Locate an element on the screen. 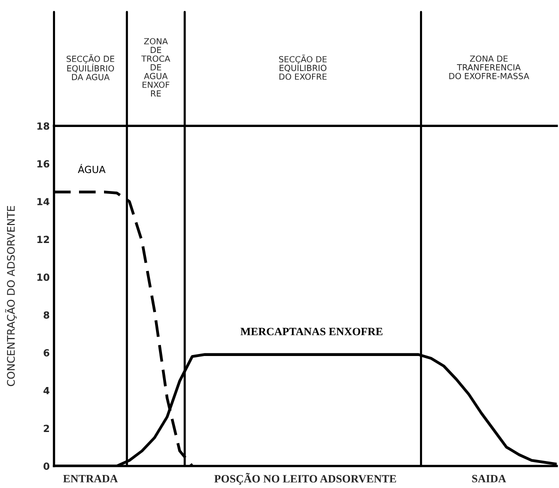  text: ZONA DE TROCA DE AGUA ENXOF RE is located at coordinates (155, 67).